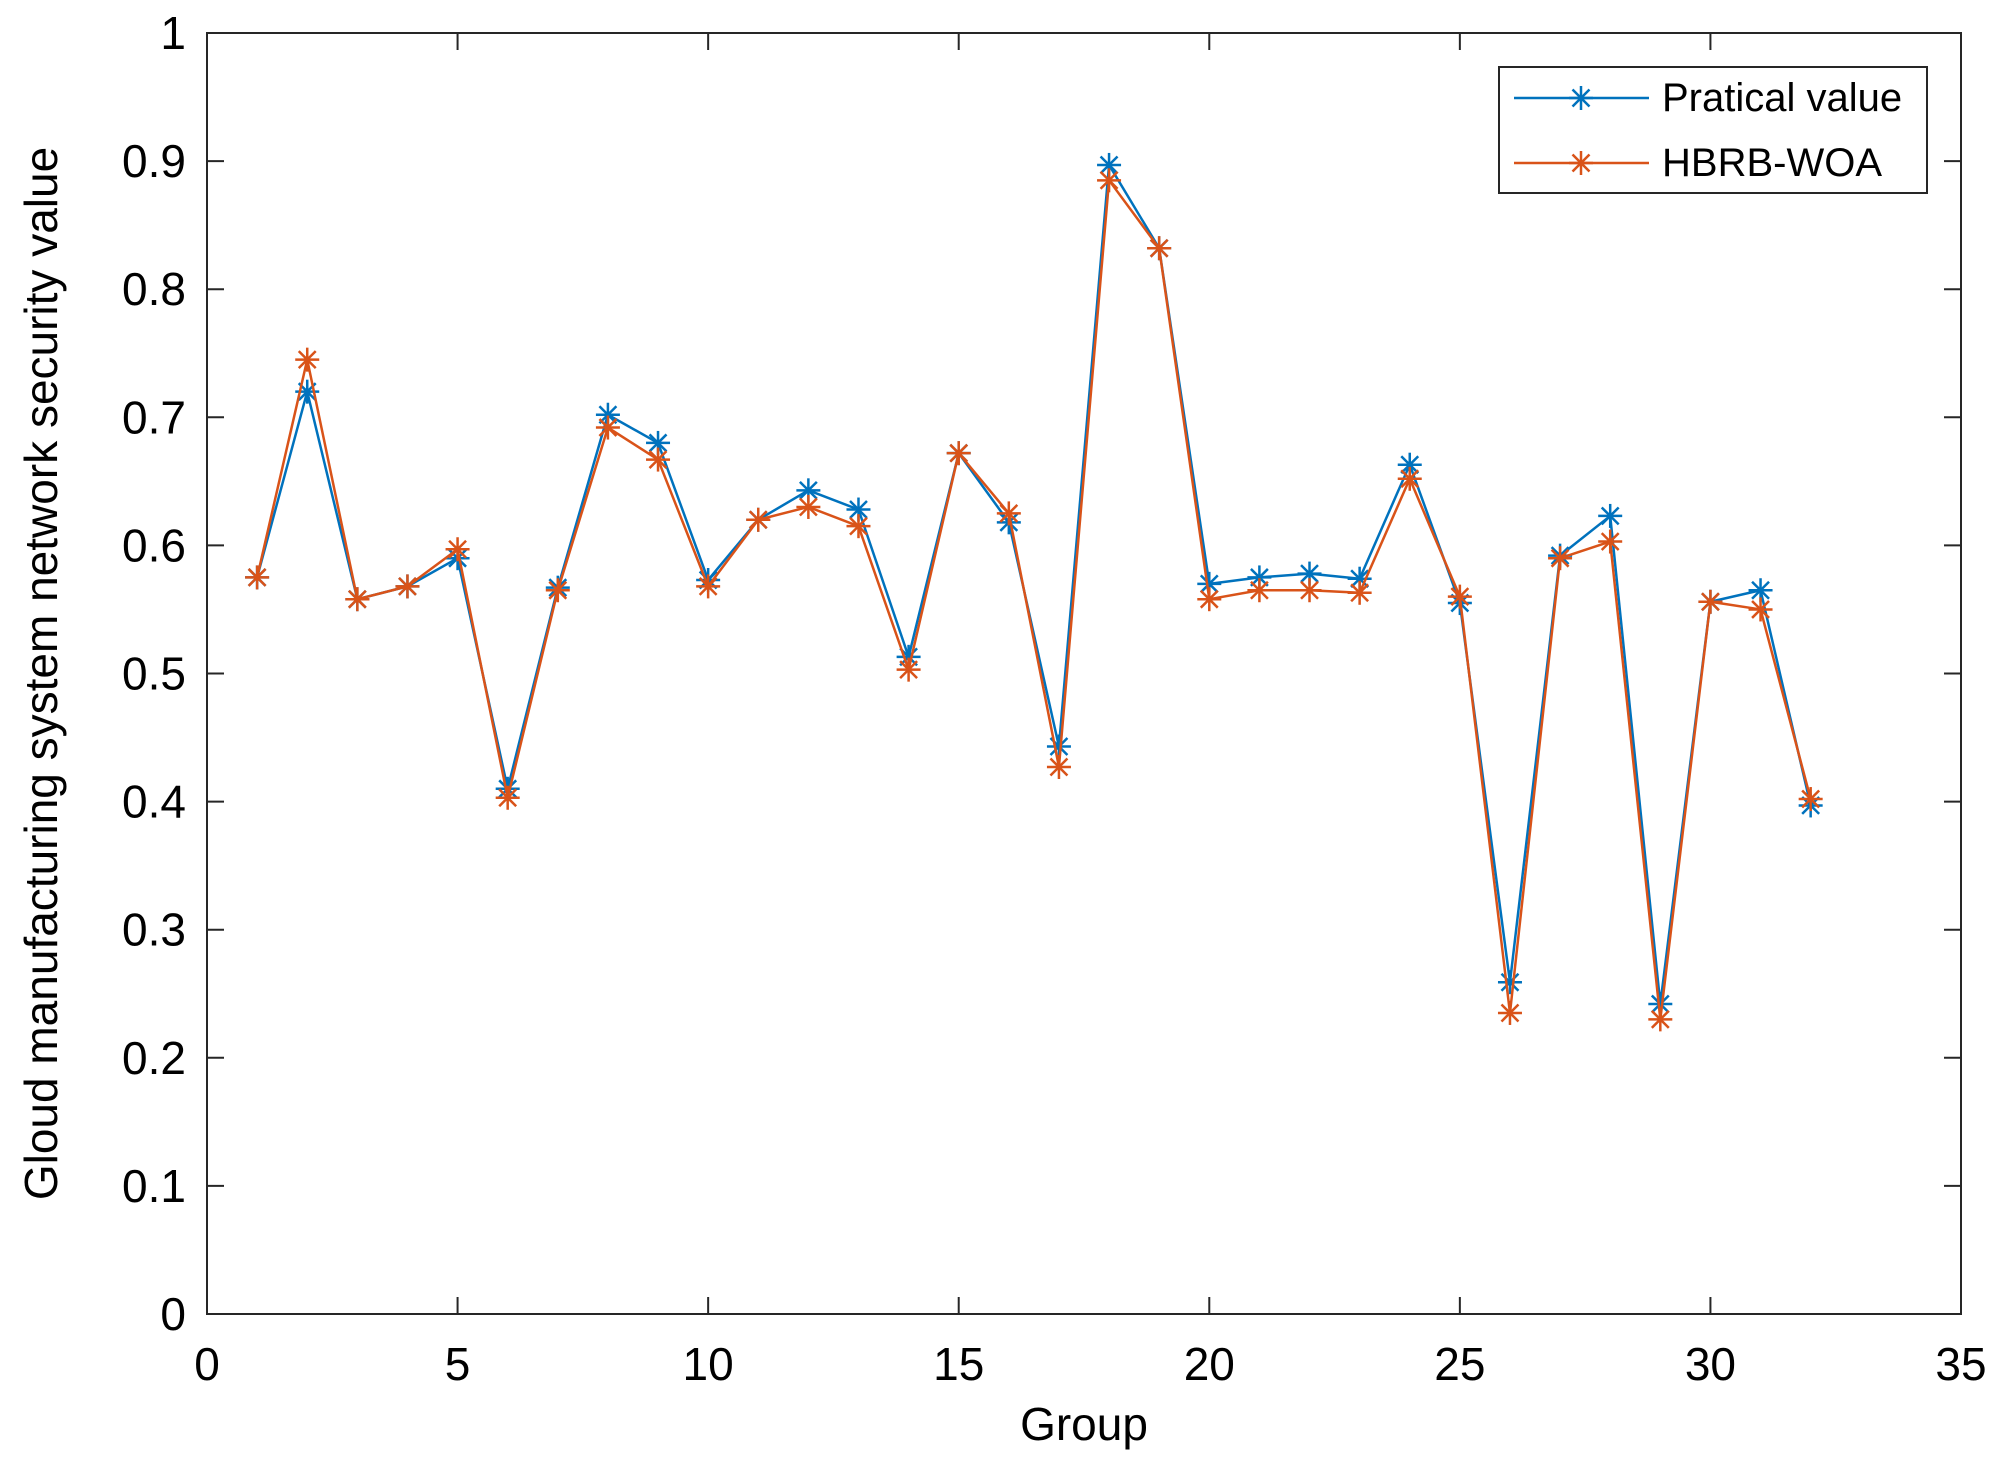 The image size is (2000, 1470). What do you see at coordinates (1960, 1364) in the screenshot?
I see `x-tick-label: 35` at bounding box center [1960, 1364].